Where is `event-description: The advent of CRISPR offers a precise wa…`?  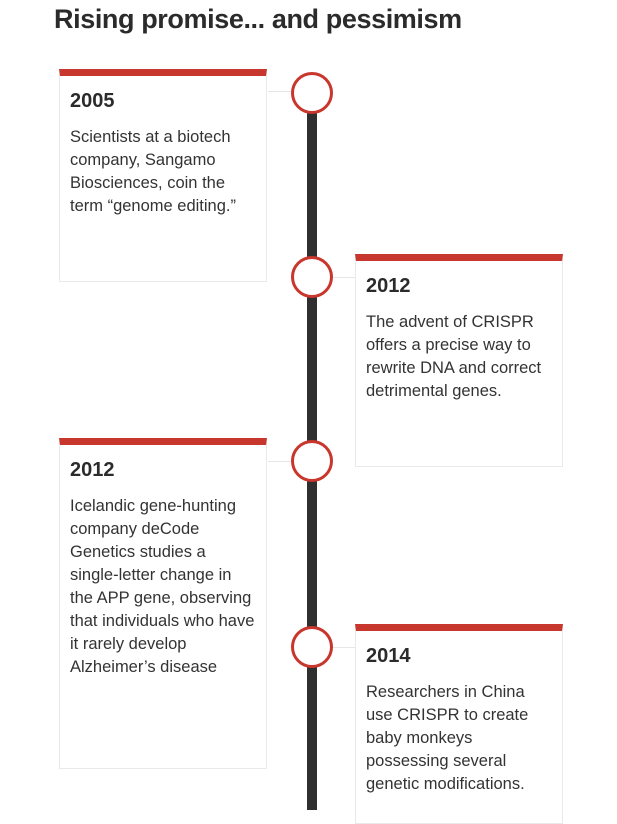 event-description: The advent of CRISPR offers a precise wa… is located at coordinates (454, 356).